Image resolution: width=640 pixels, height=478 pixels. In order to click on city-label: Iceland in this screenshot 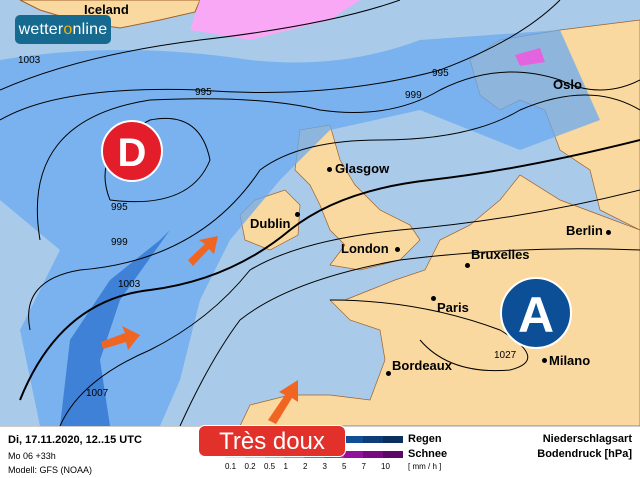, I will do `click(106, 9)`.